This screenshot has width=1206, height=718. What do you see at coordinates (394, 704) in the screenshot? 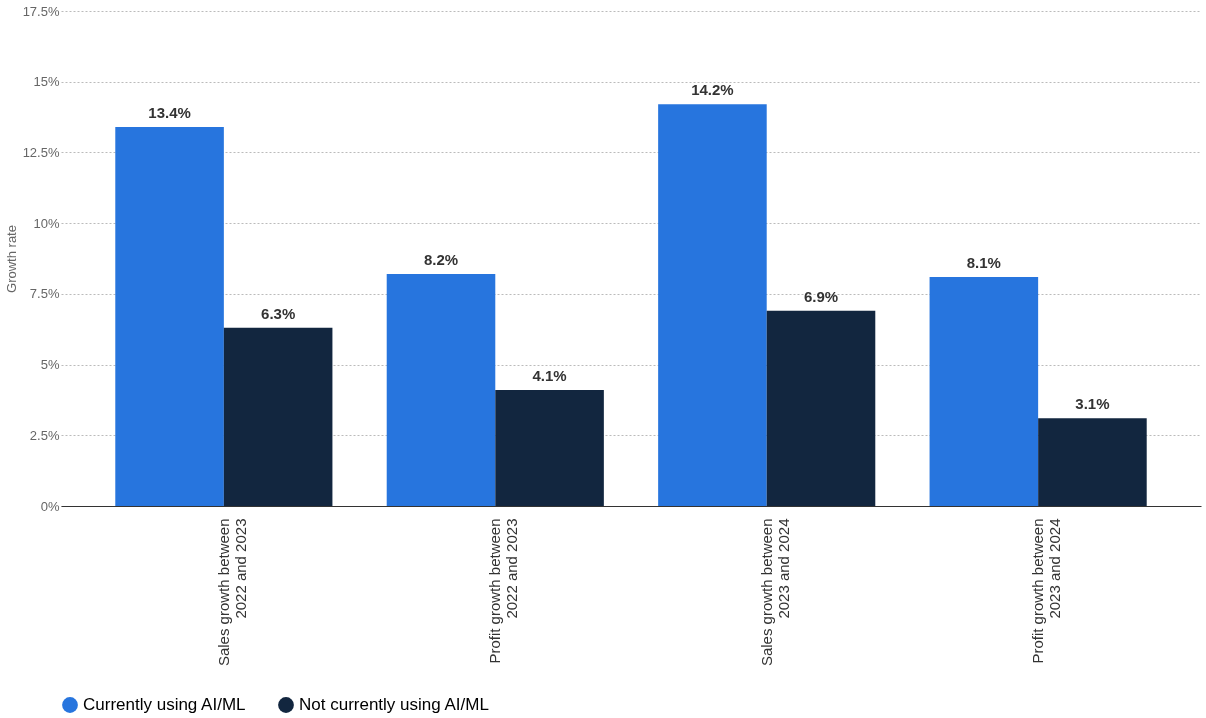
I see `legend-label: Not currently using AI/ML` at bounding box center [394, 704].